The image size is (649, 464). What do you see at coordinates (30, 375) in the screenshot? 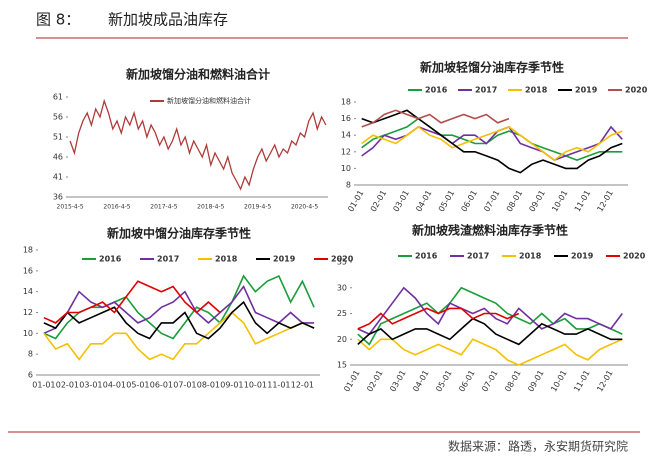
I see `y-tick-label: 6` at bounding box center [30, 375].